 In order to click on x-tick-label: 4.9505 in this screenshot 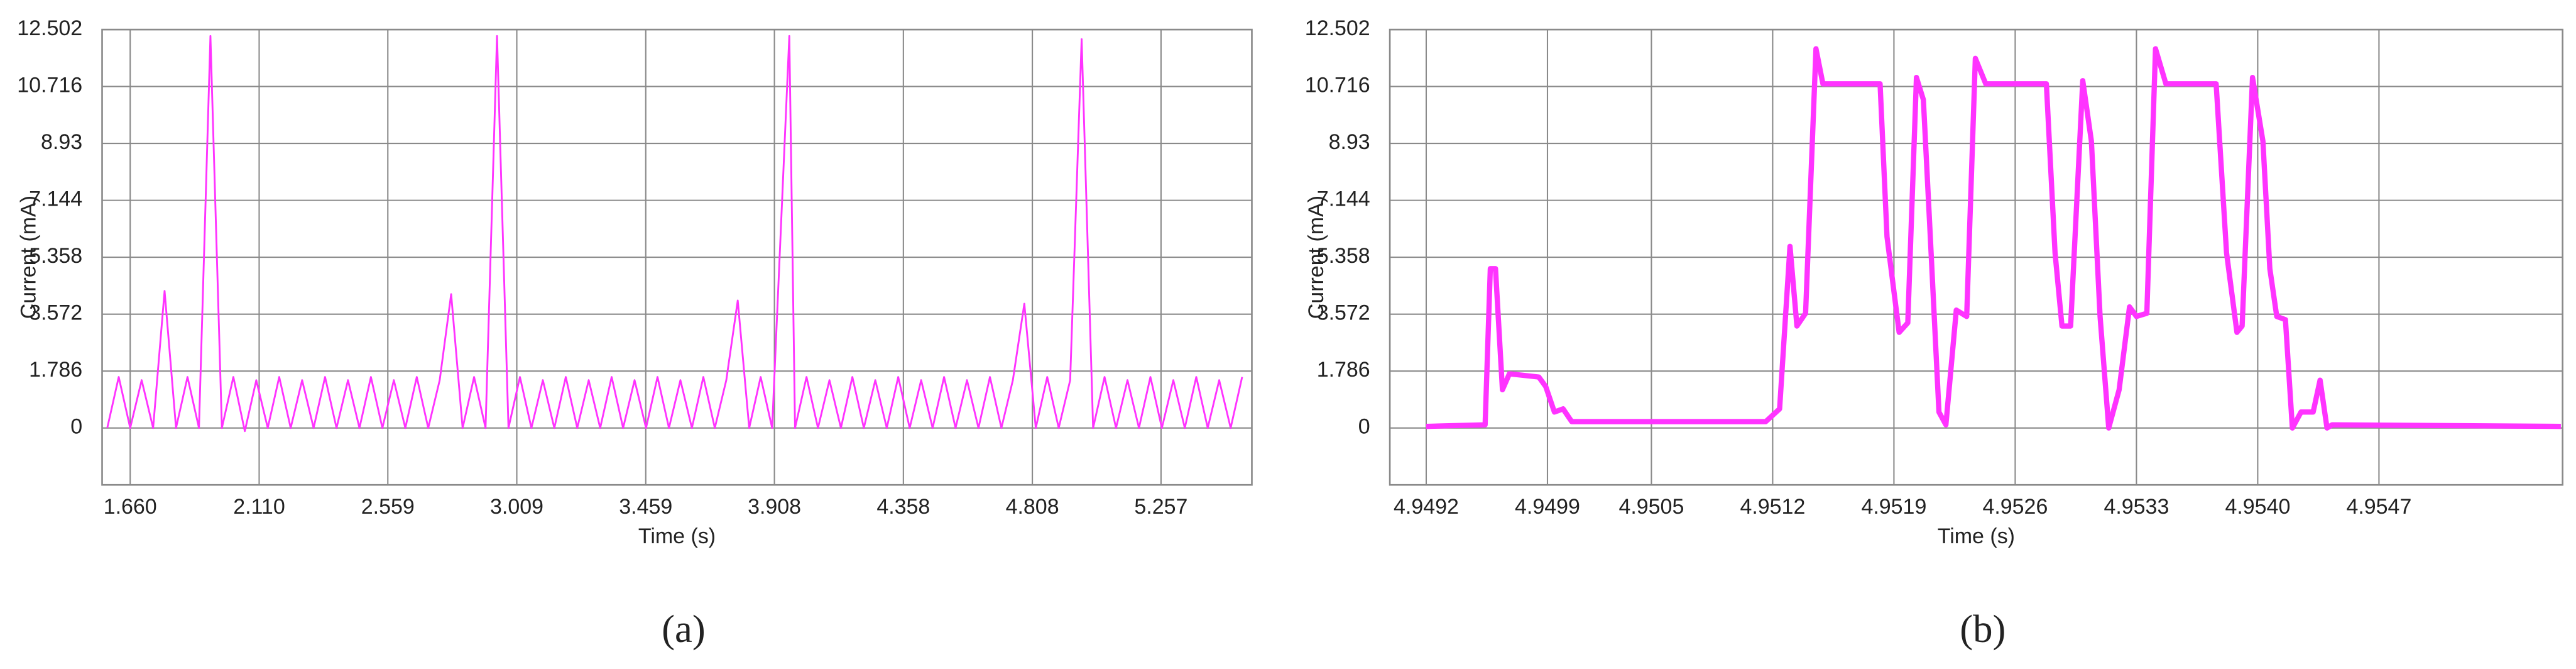, I will do `click(1651, 507)`.